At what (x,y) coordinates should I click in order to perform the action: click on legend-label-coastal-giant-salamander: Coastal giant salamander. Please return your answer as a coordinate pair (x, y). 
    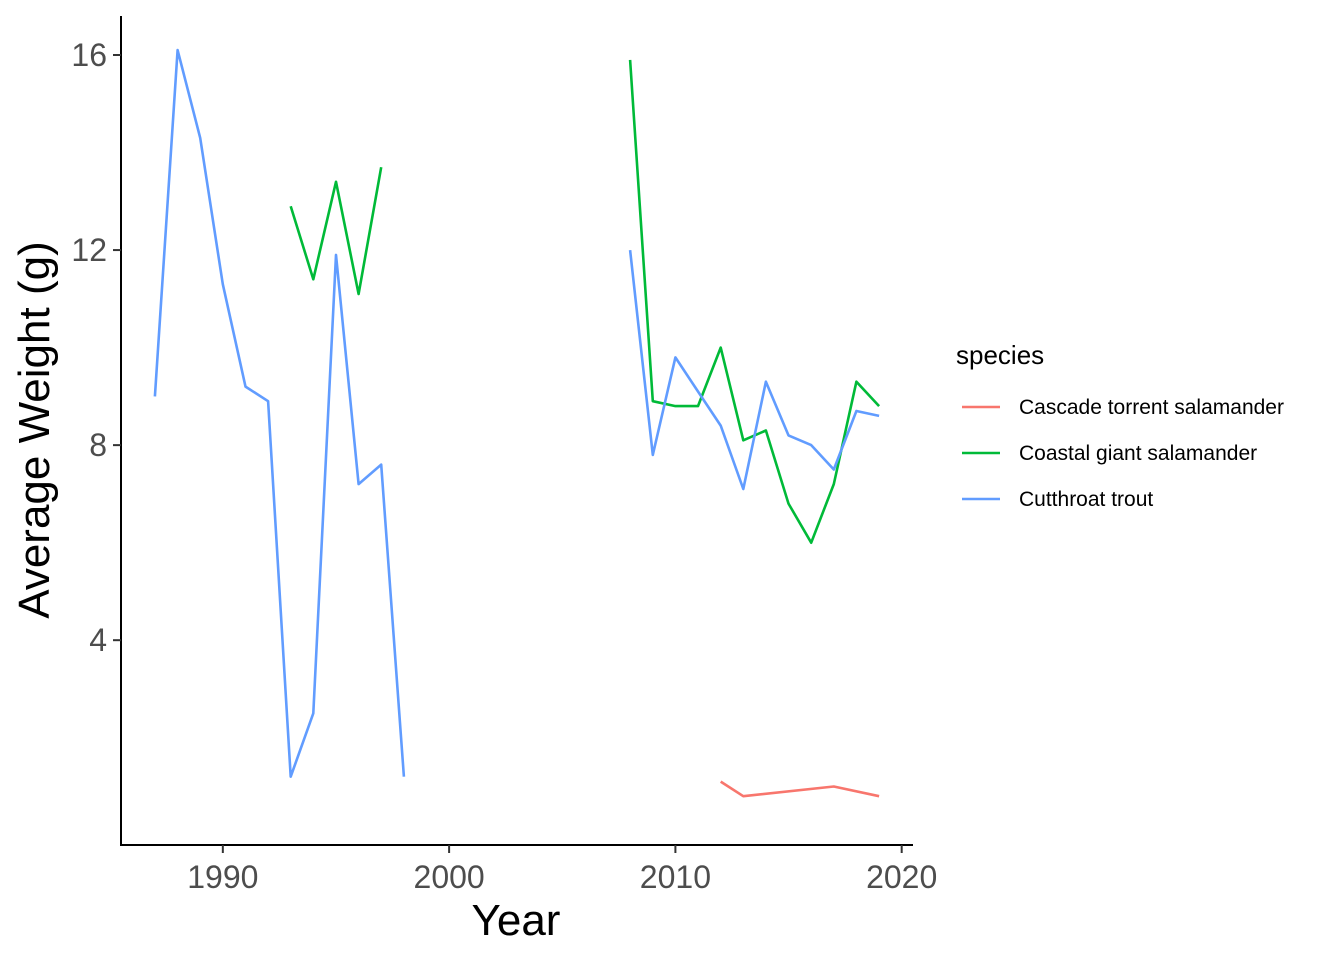
    Looking at the image, I should click on (1138, 453).